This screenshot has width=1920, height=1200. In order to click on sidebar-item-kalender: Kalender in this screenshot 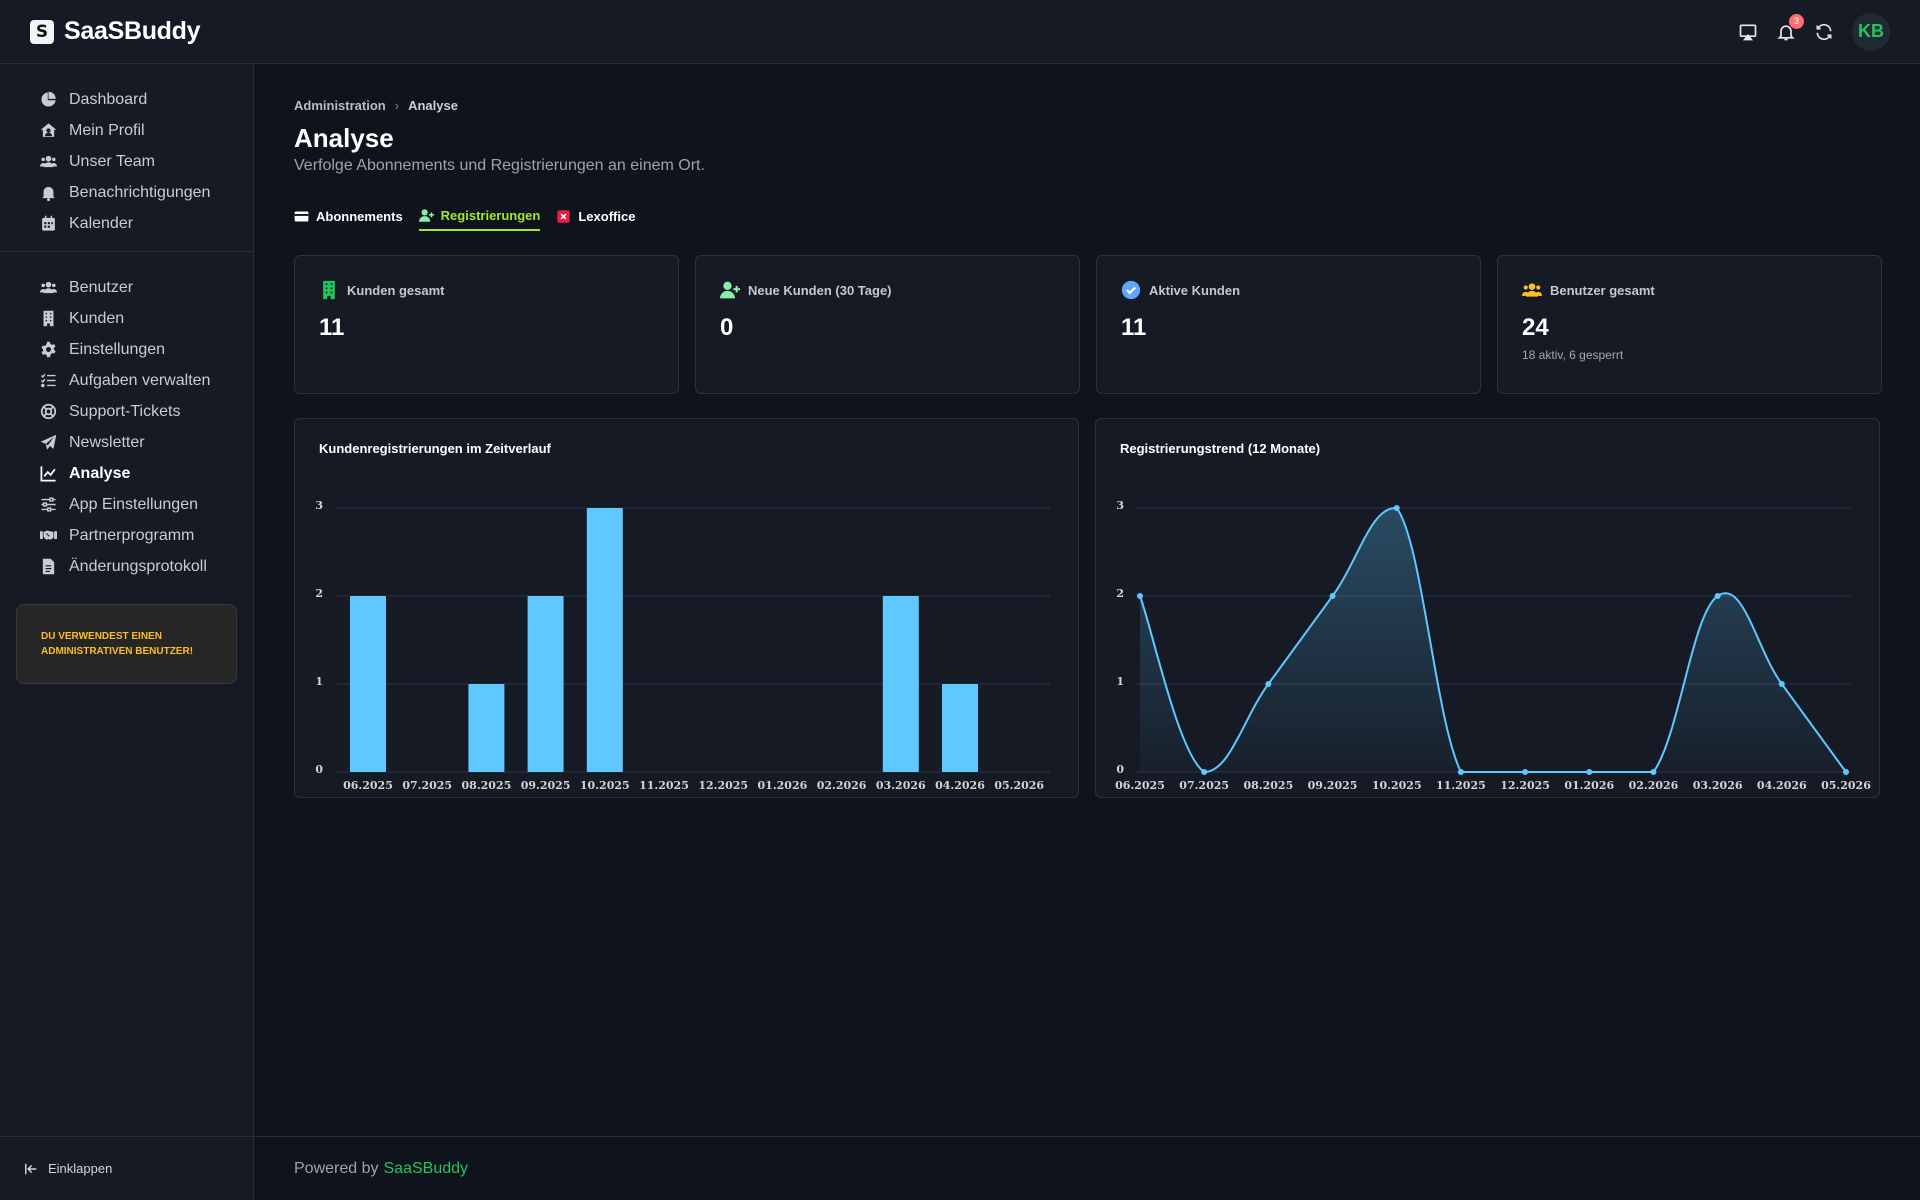, I will do `click(126, 223)`.